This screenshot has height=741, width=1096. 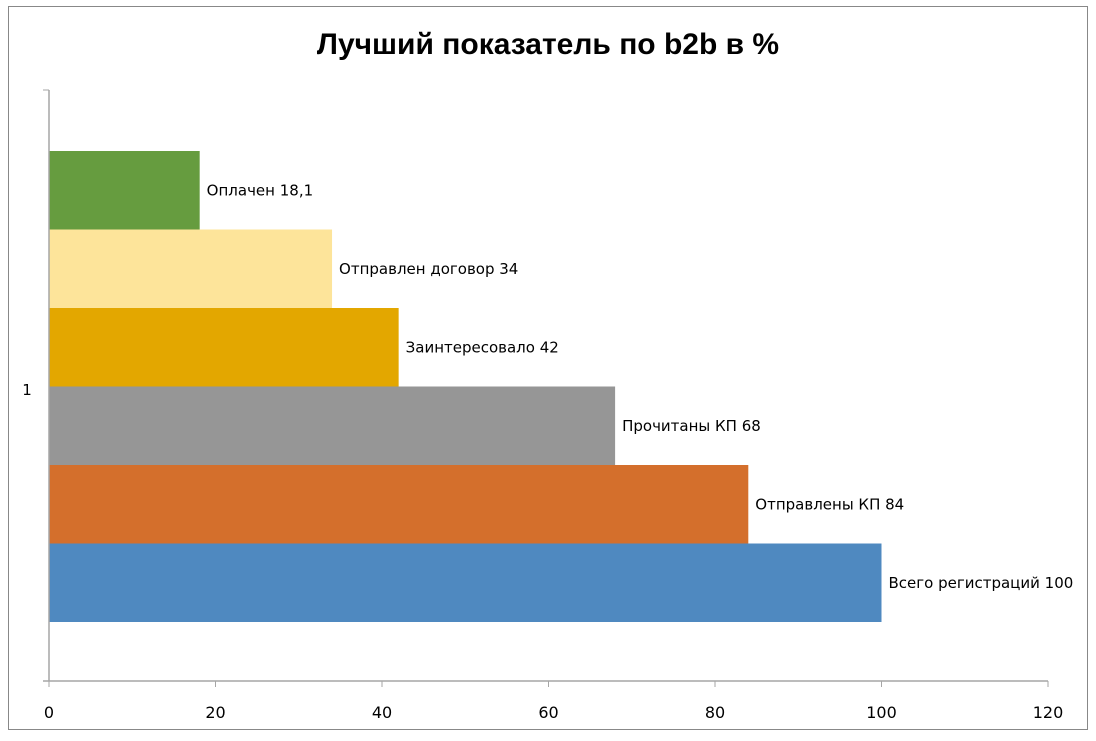 I want to click on data-label: Заинтересовало 42, so click(x=482, y=347).